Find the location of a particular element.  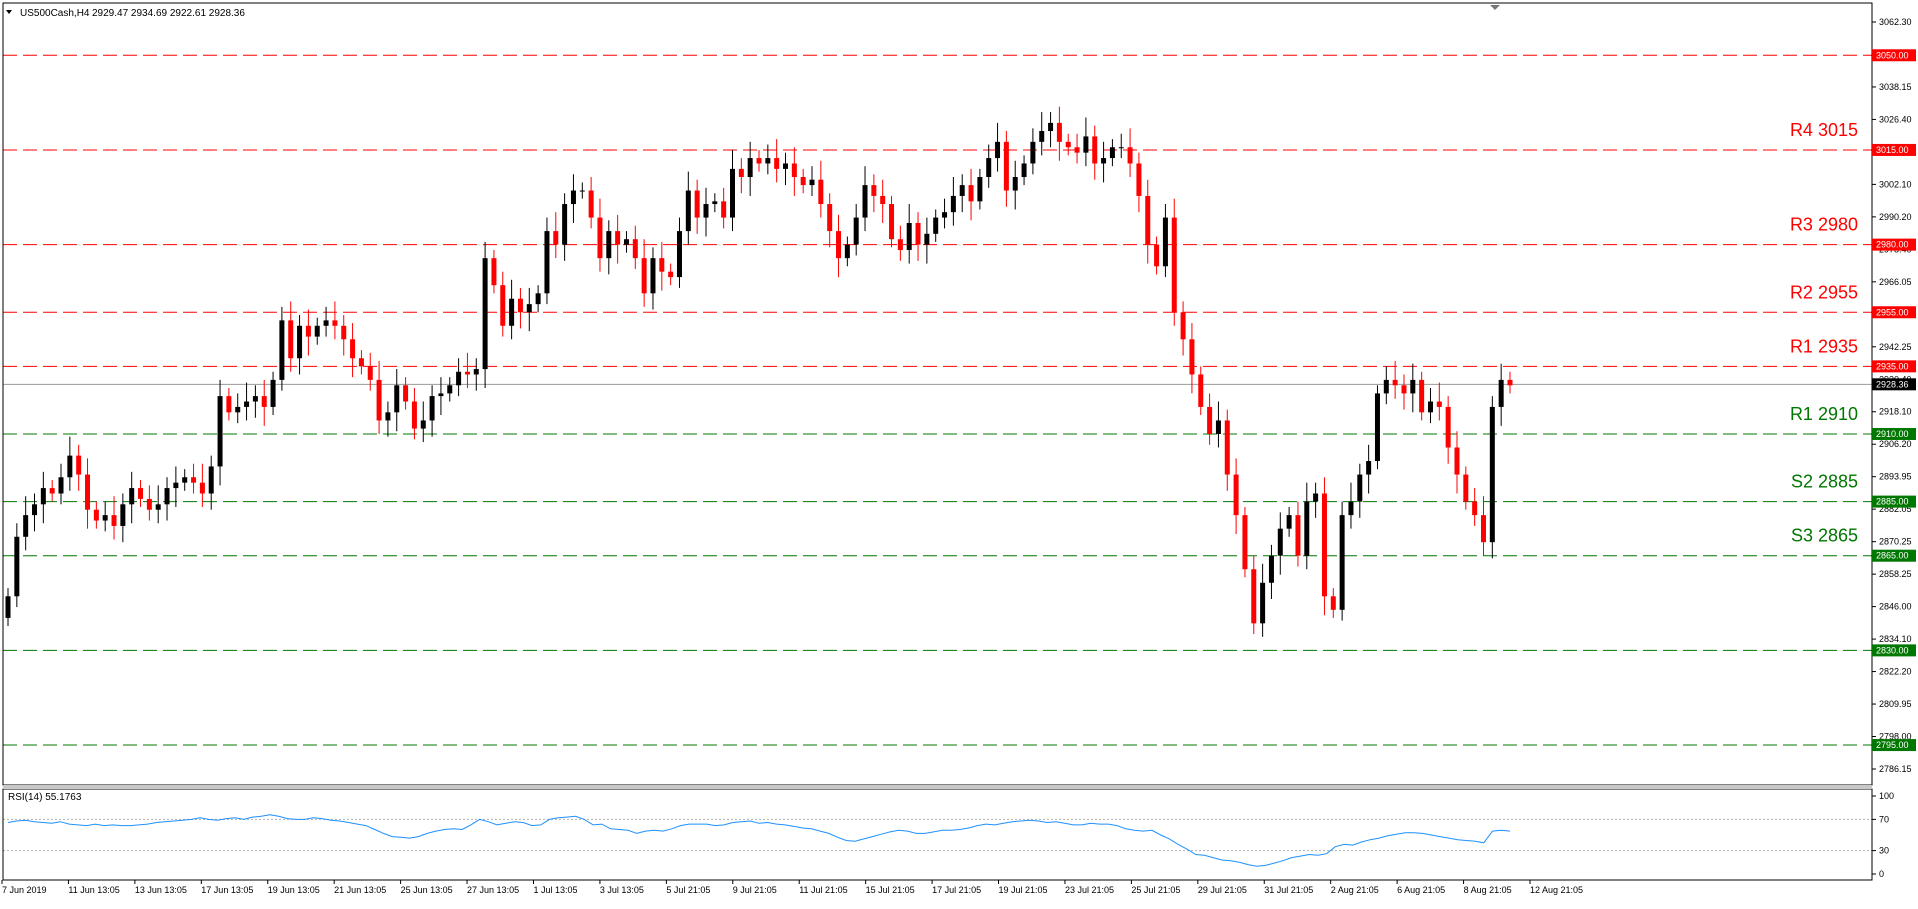

x-tick-label: 19 Jul 21:05 is located at coordinates (1023, 890).